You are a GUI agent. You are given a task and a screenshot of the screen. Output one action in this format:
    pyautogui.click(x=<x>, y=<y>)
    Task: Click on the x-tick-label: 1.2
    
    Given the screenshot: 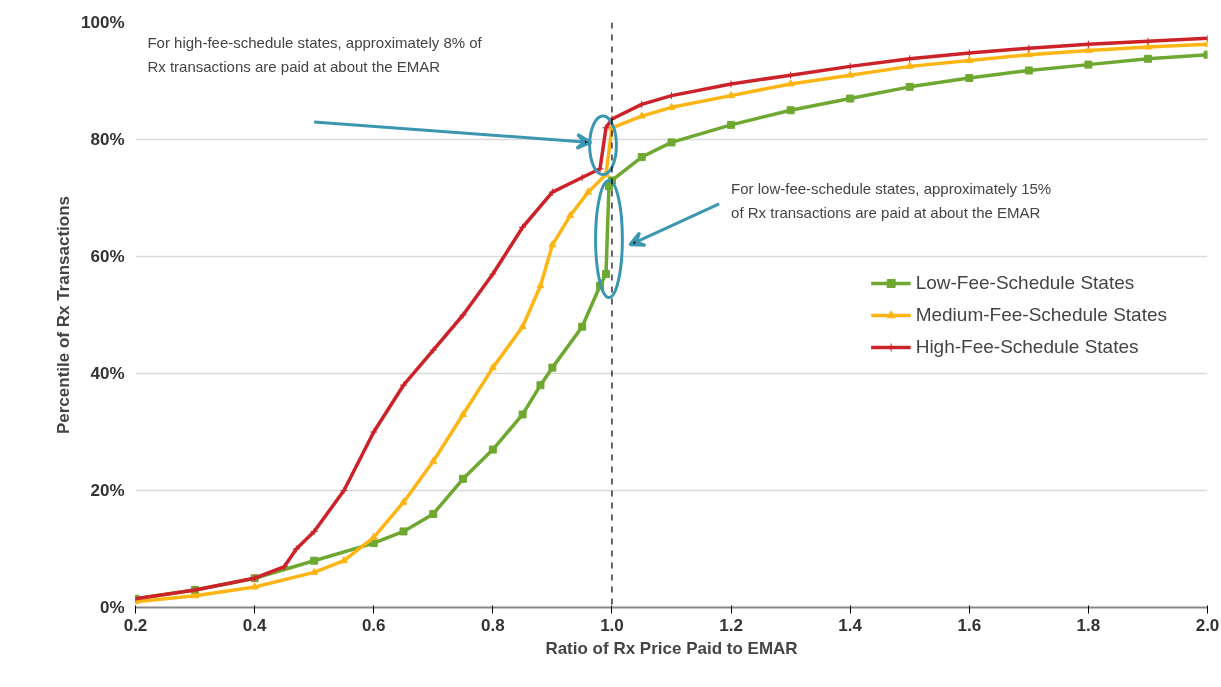 What is the action you would take?
    pyautogui.click(x=731, y=625)
    